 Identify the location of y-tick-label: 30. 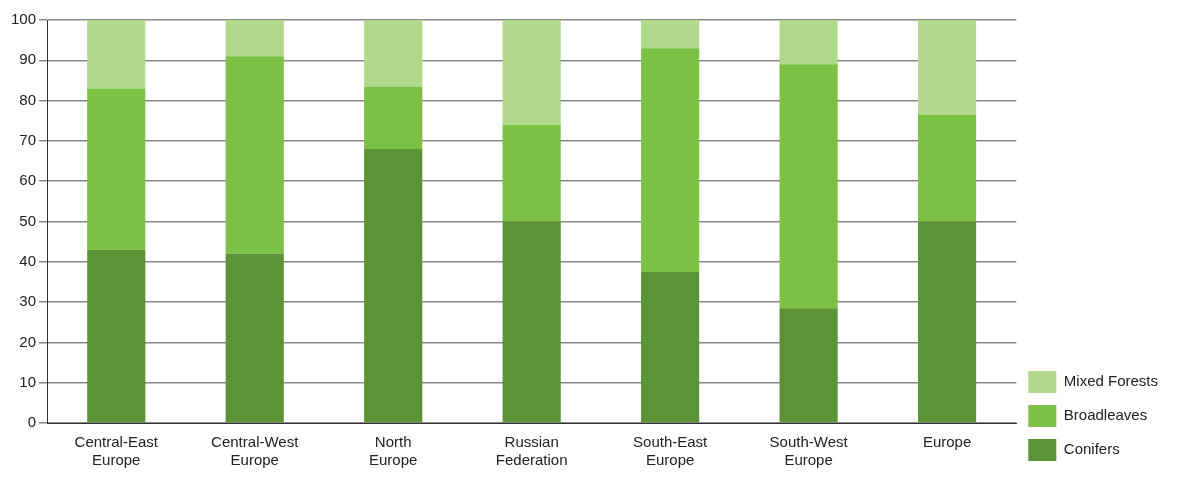
(28, 301).